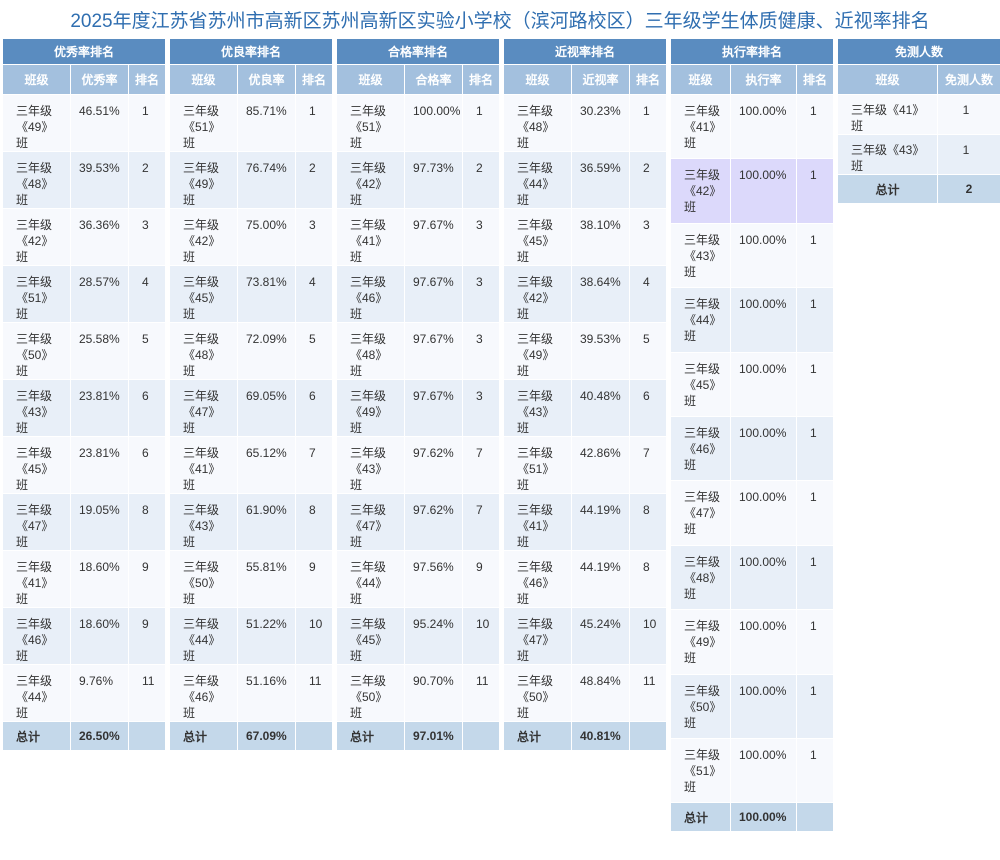 This screenshot has width=1000, height=860. Describe the element at coordinates (418, 294) in the screenshot. I see `data-row: 三年级《46》班 97.67% 3` at that location.